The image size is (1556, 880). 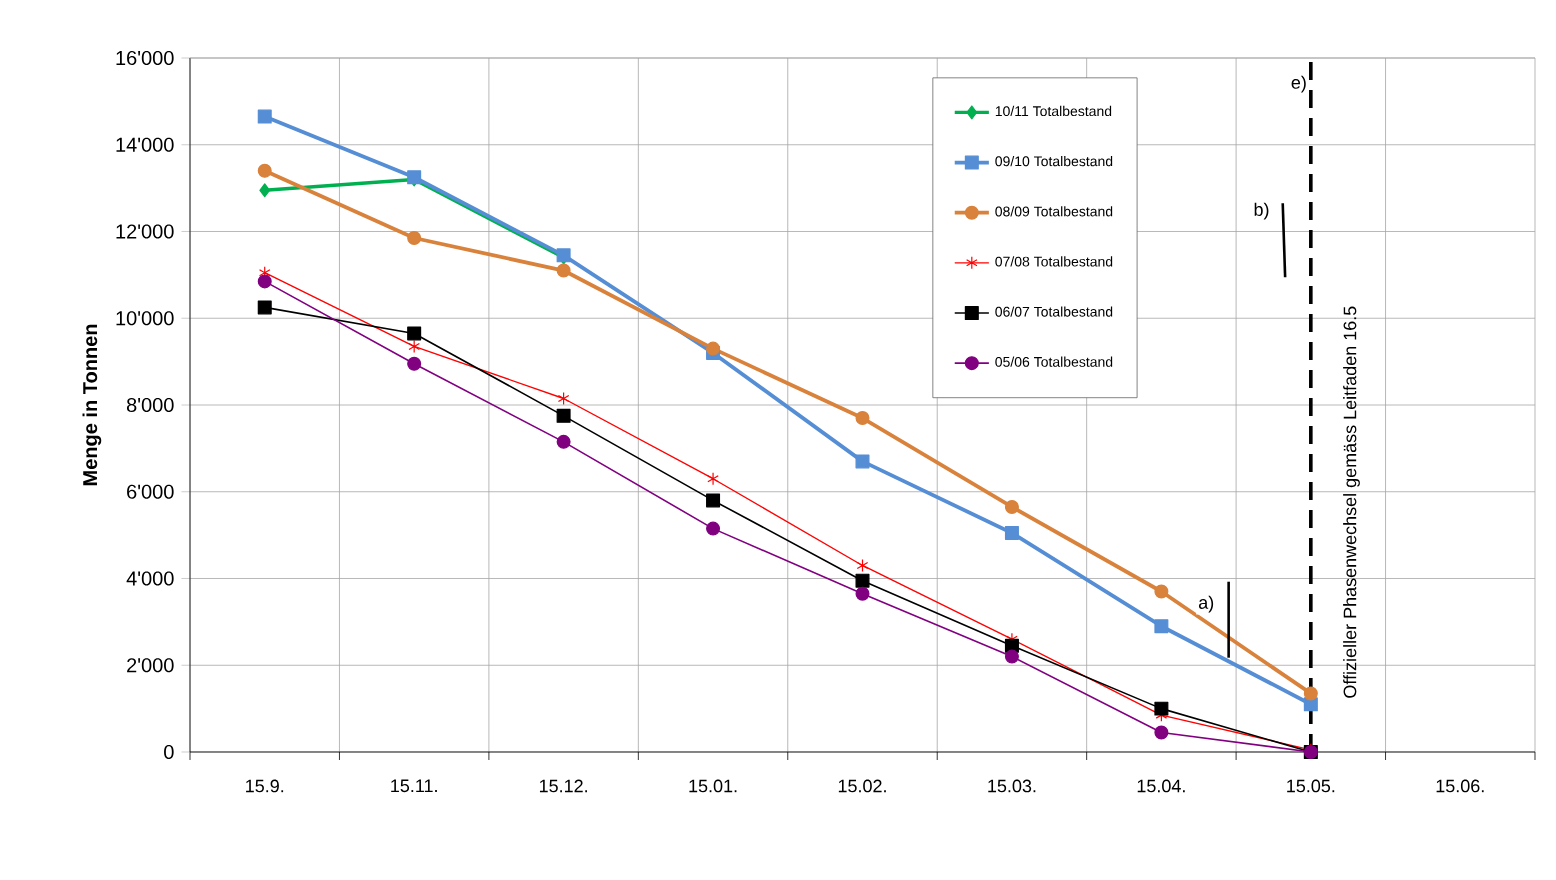 What do you see at coordinates (414, 786) in the screenshot?
I see `x-tick-label: 15.11.` at bounding box center [414, 786].